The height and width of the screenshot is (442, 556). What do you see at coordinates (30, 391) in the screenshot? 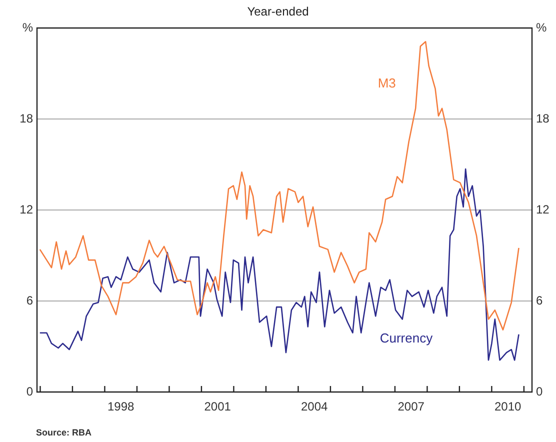
I see `y-tick-label: 0` at bounding box center [30, 391].